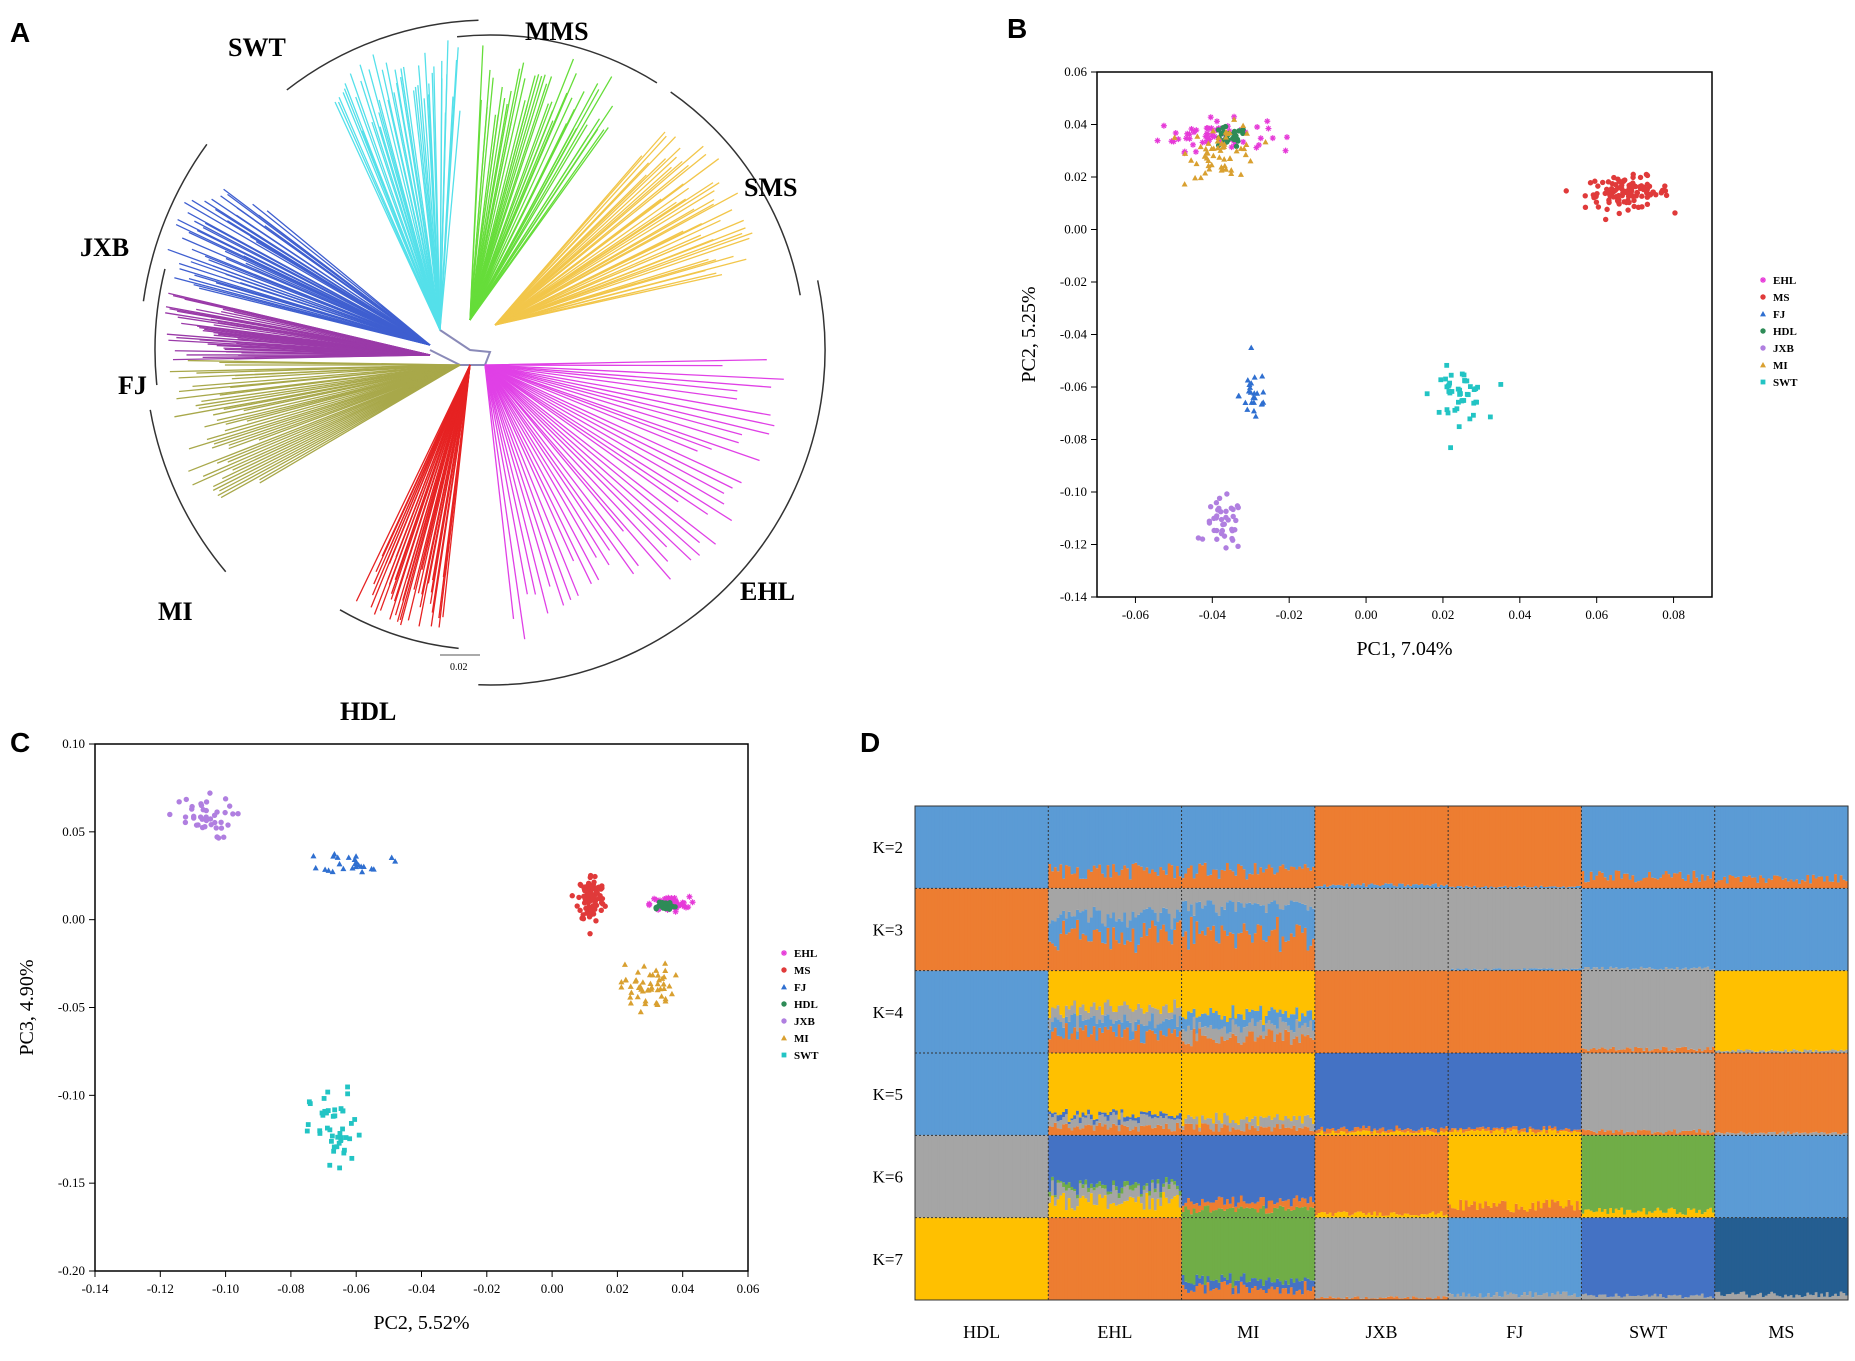  I want to click on y-axis-label: PC2, 5.25%, so click(1029, 334).